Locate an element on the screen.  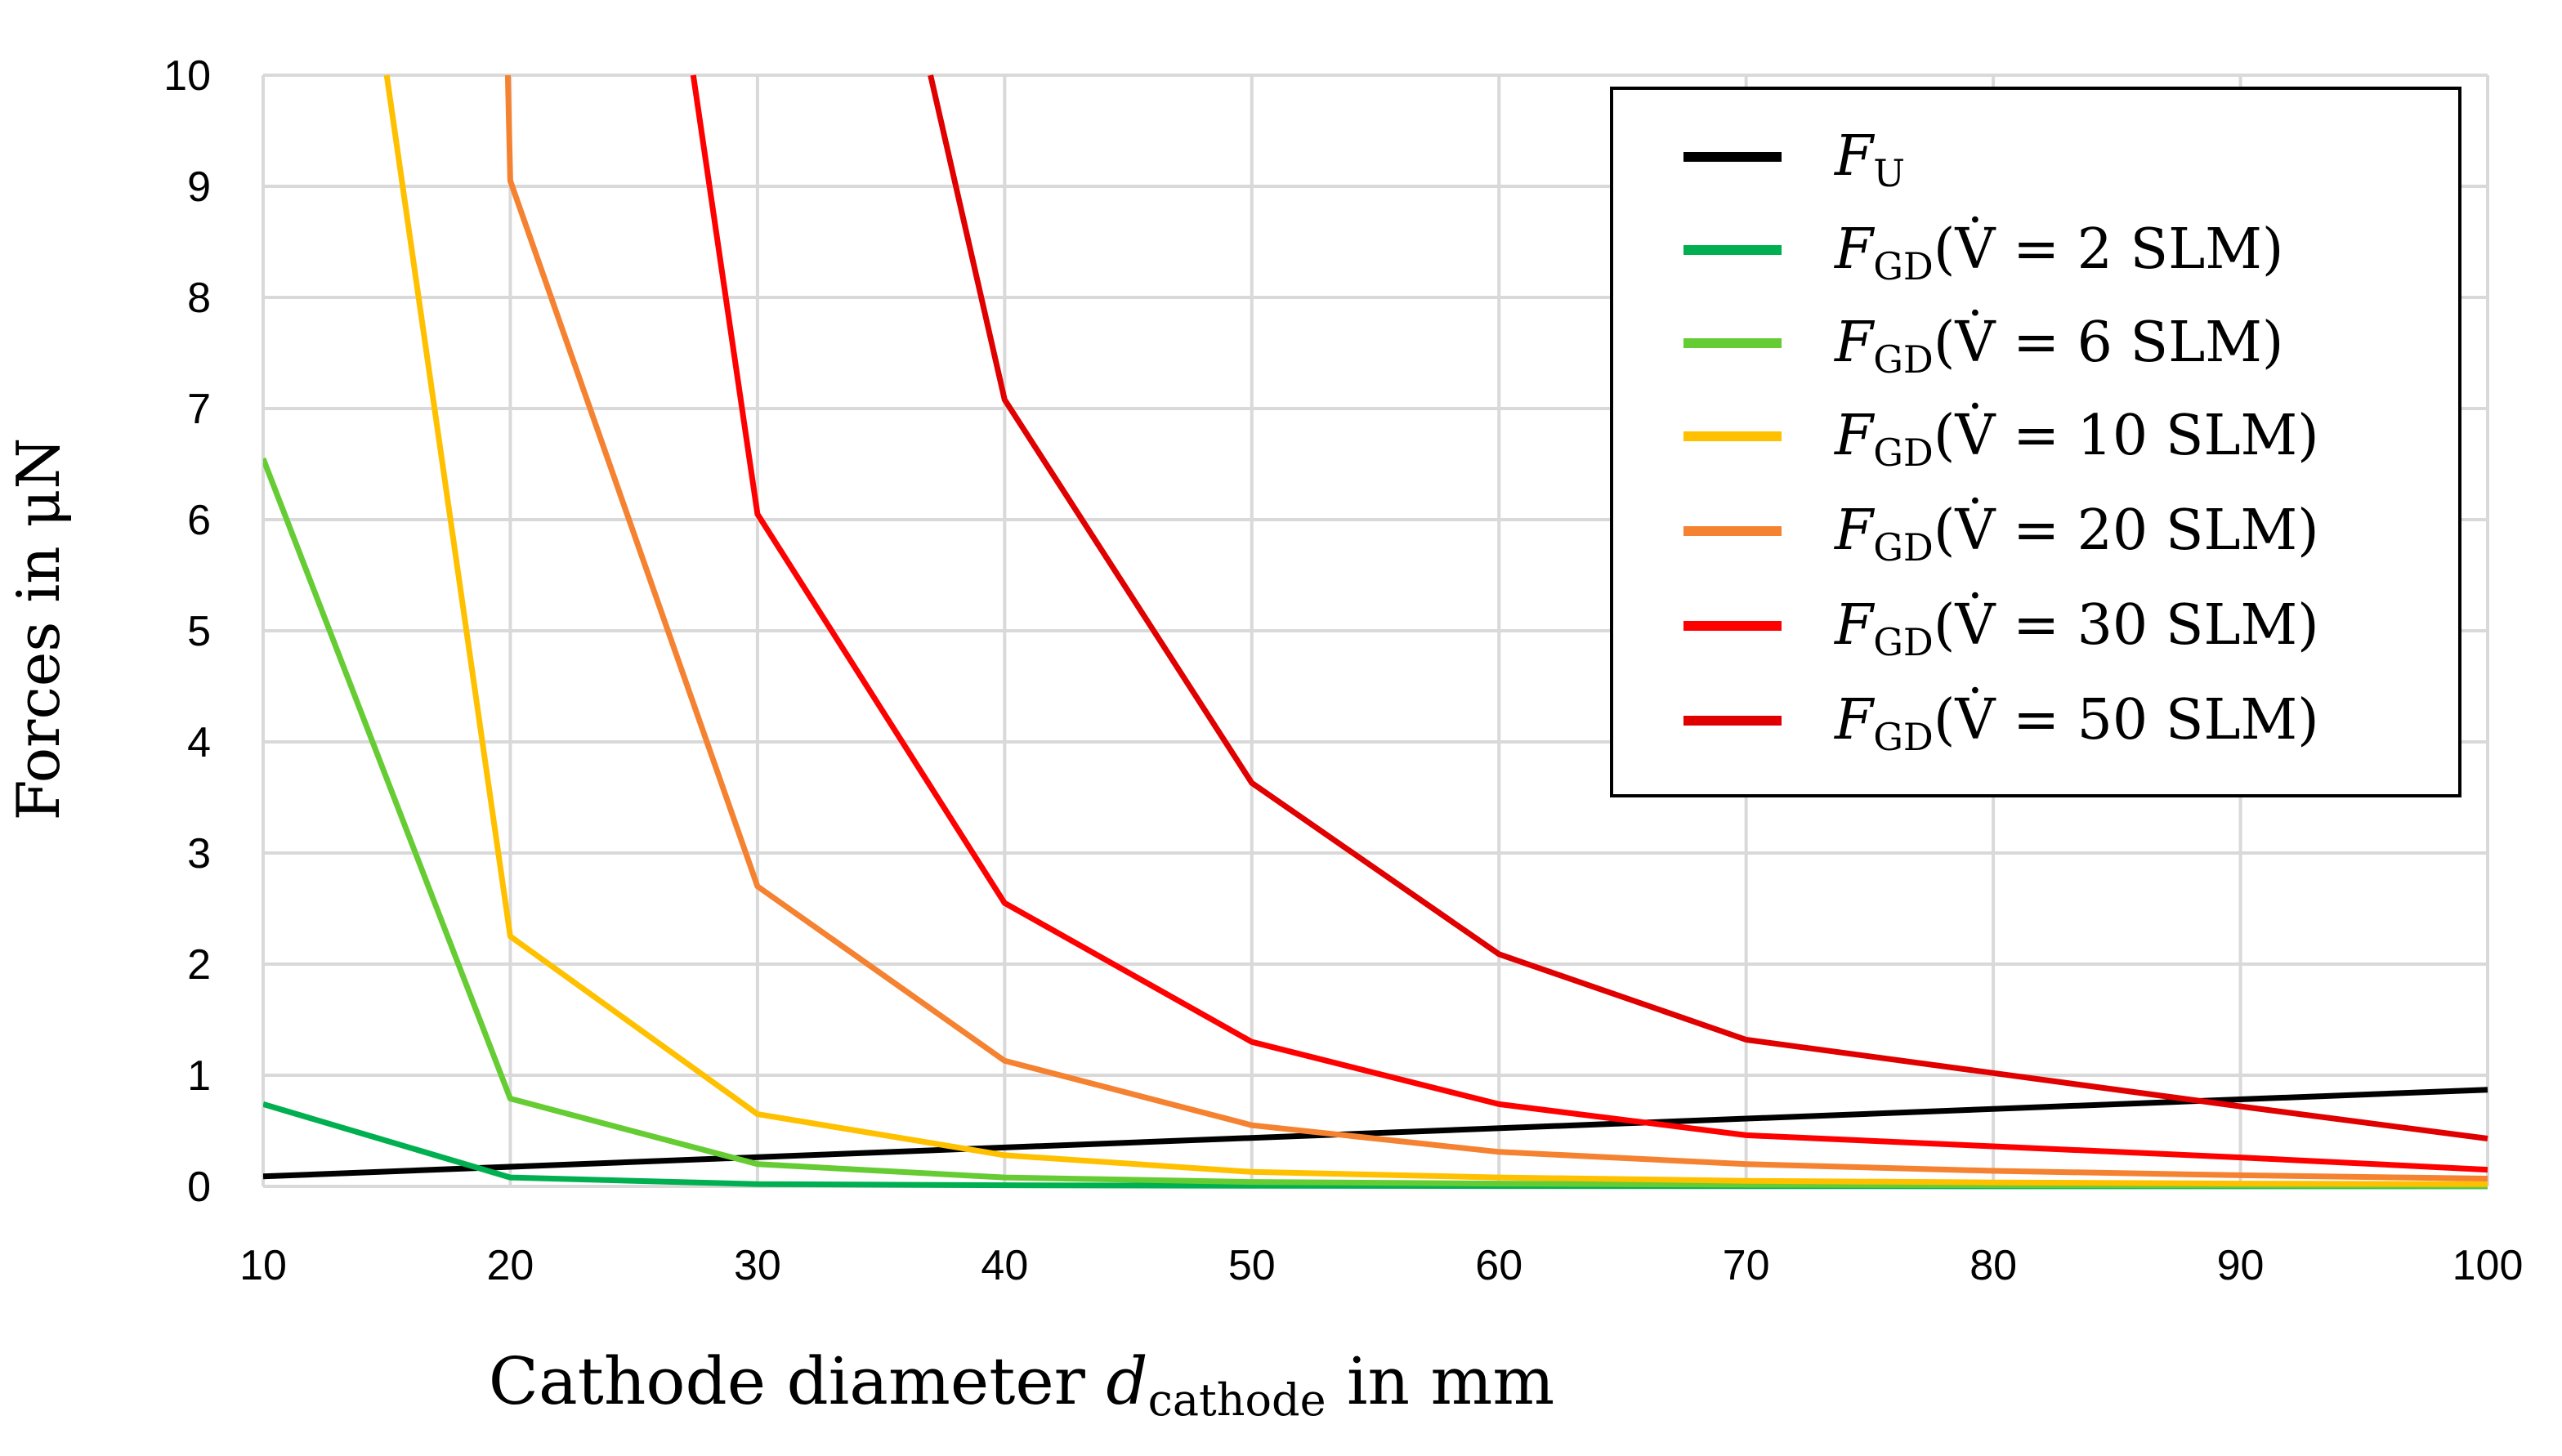
y-tick-label: 4 is located at coordinates (199, 742).